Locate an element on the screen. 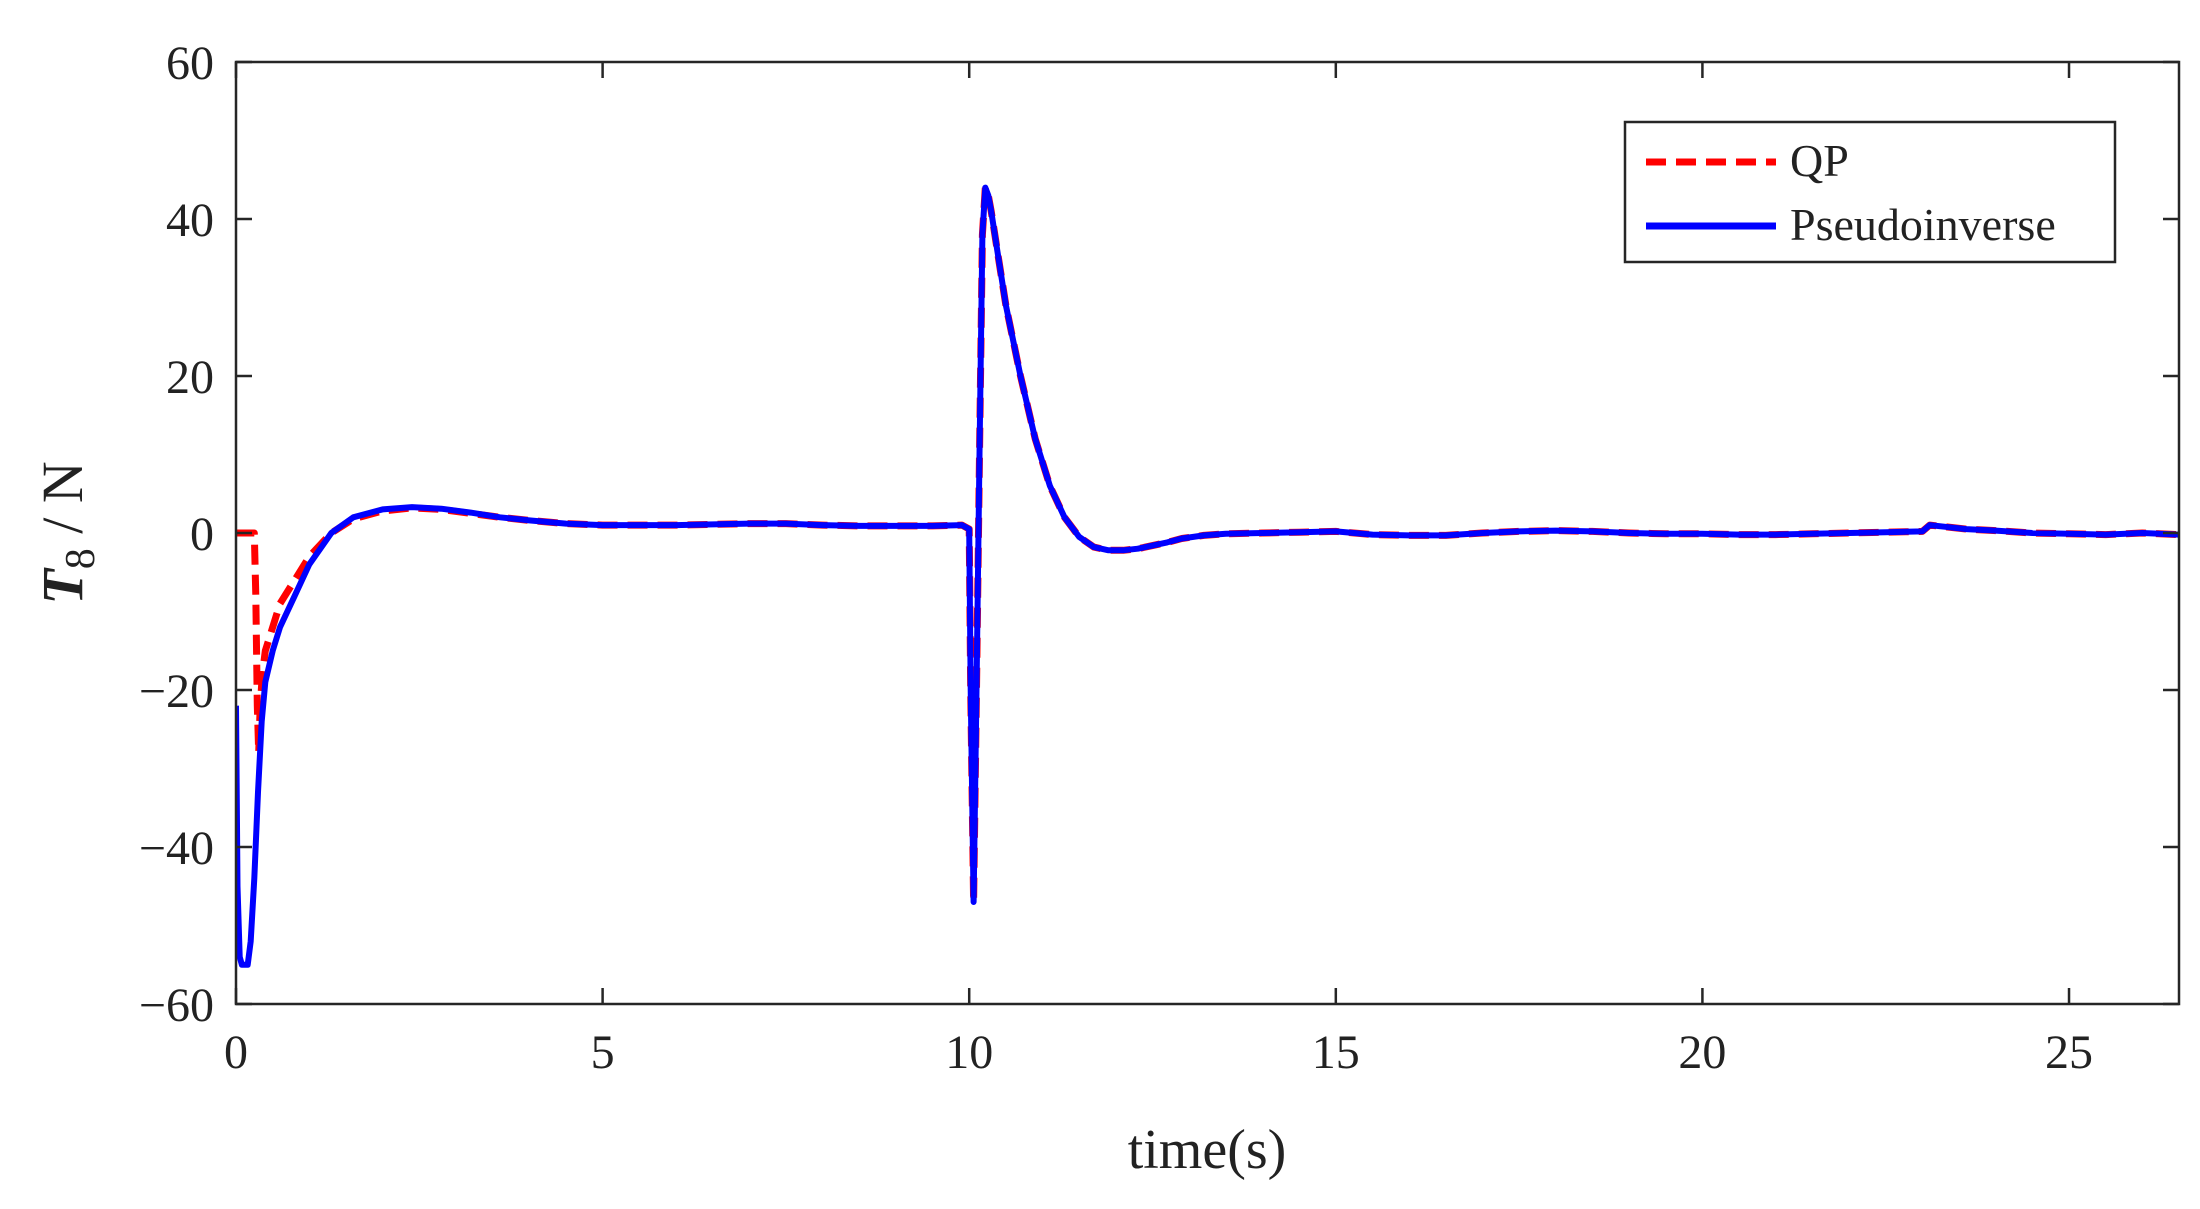 This screenshot has height=1209, width=2200. legend-pseudoinverse-label: Pseudoinverse is located at coordinates (1923, 224).